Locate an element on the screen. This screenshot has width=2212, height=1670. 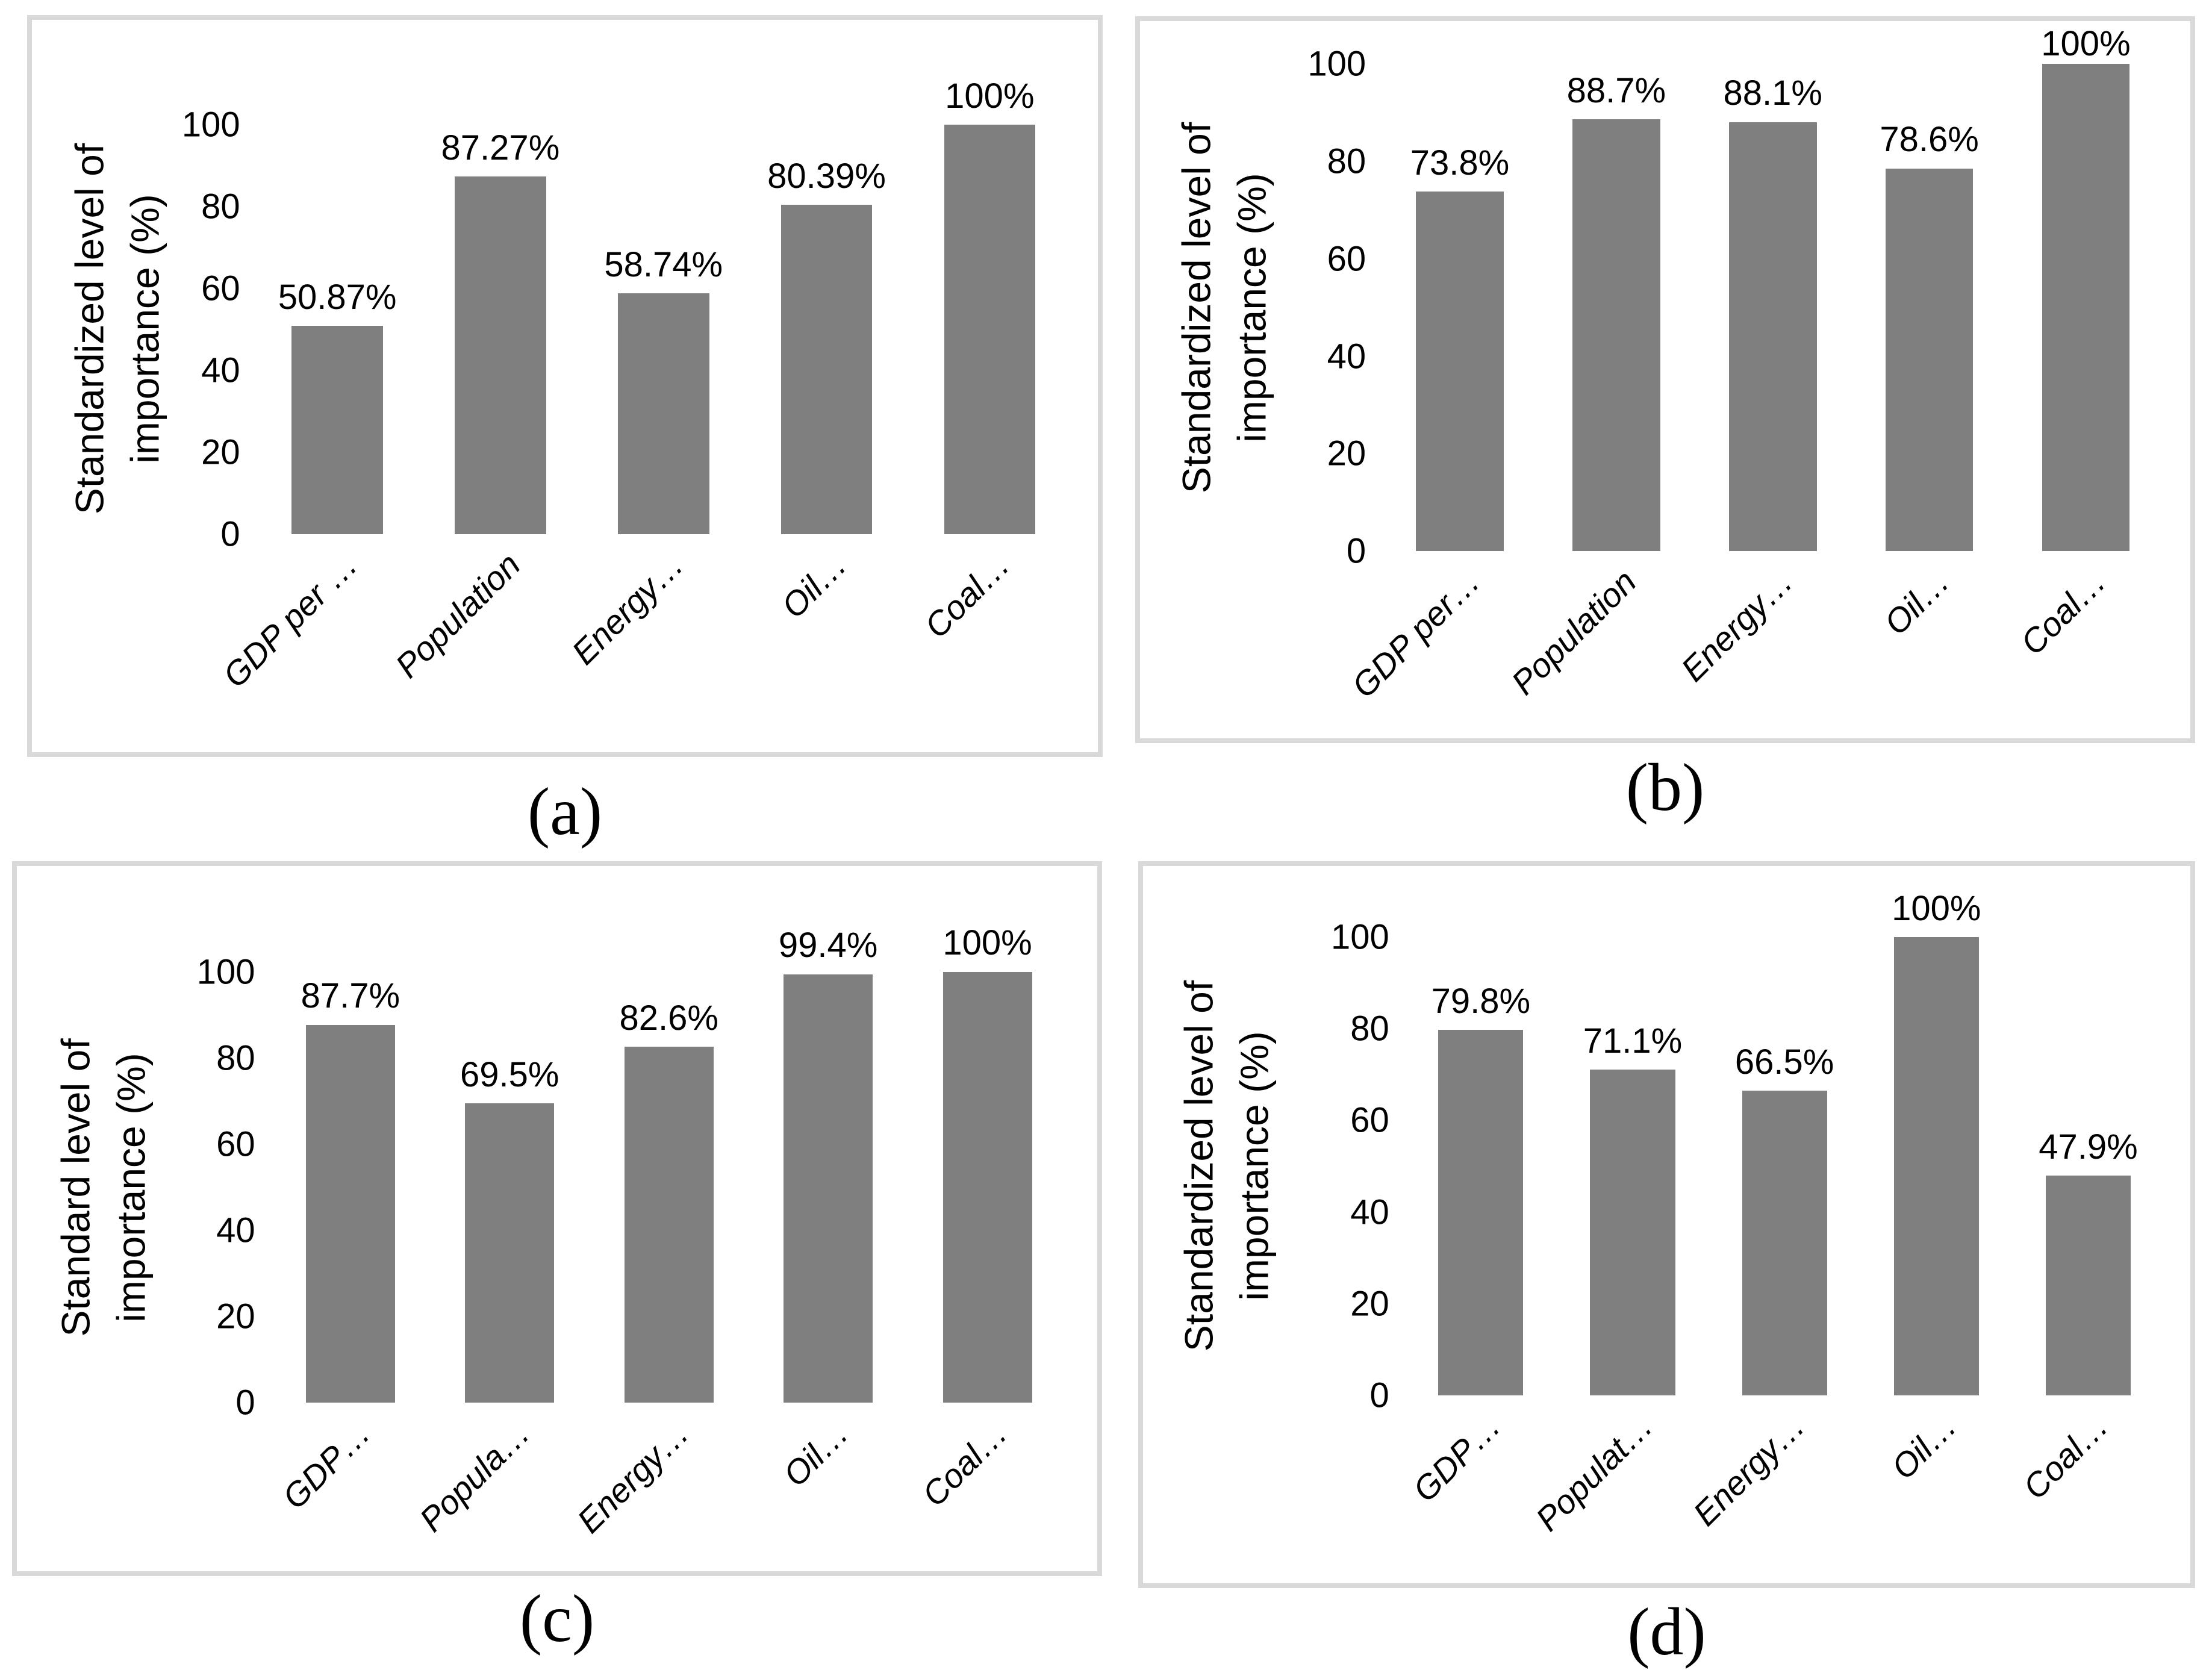
bar-value-label: 78.6% is located at coordinates (1929, 140).